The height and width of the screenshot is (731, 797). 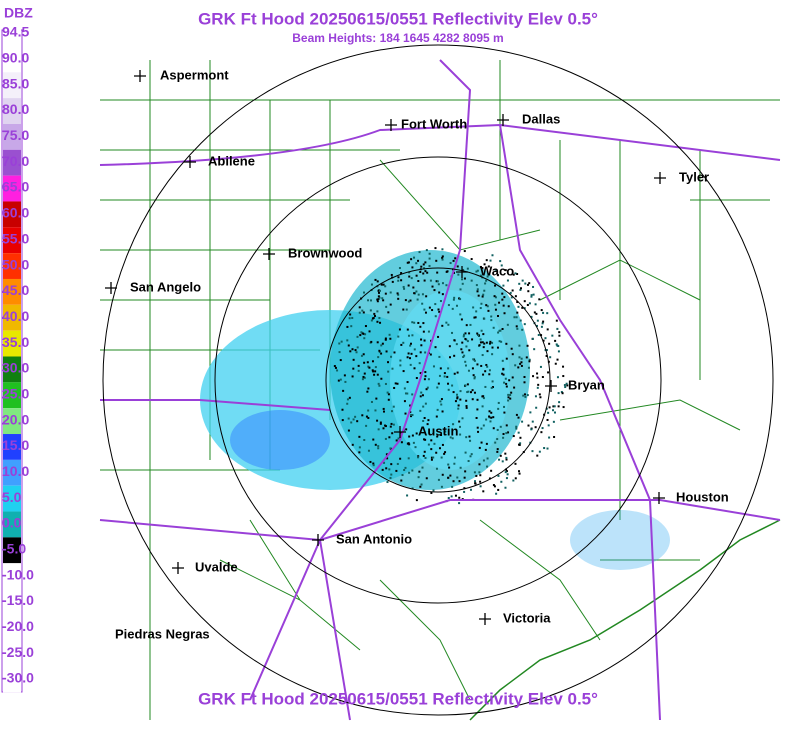 What do you see at coordinates (438, 430) in the screenshot?
I see `city-name: Austin` at bounding box center [438, 430].